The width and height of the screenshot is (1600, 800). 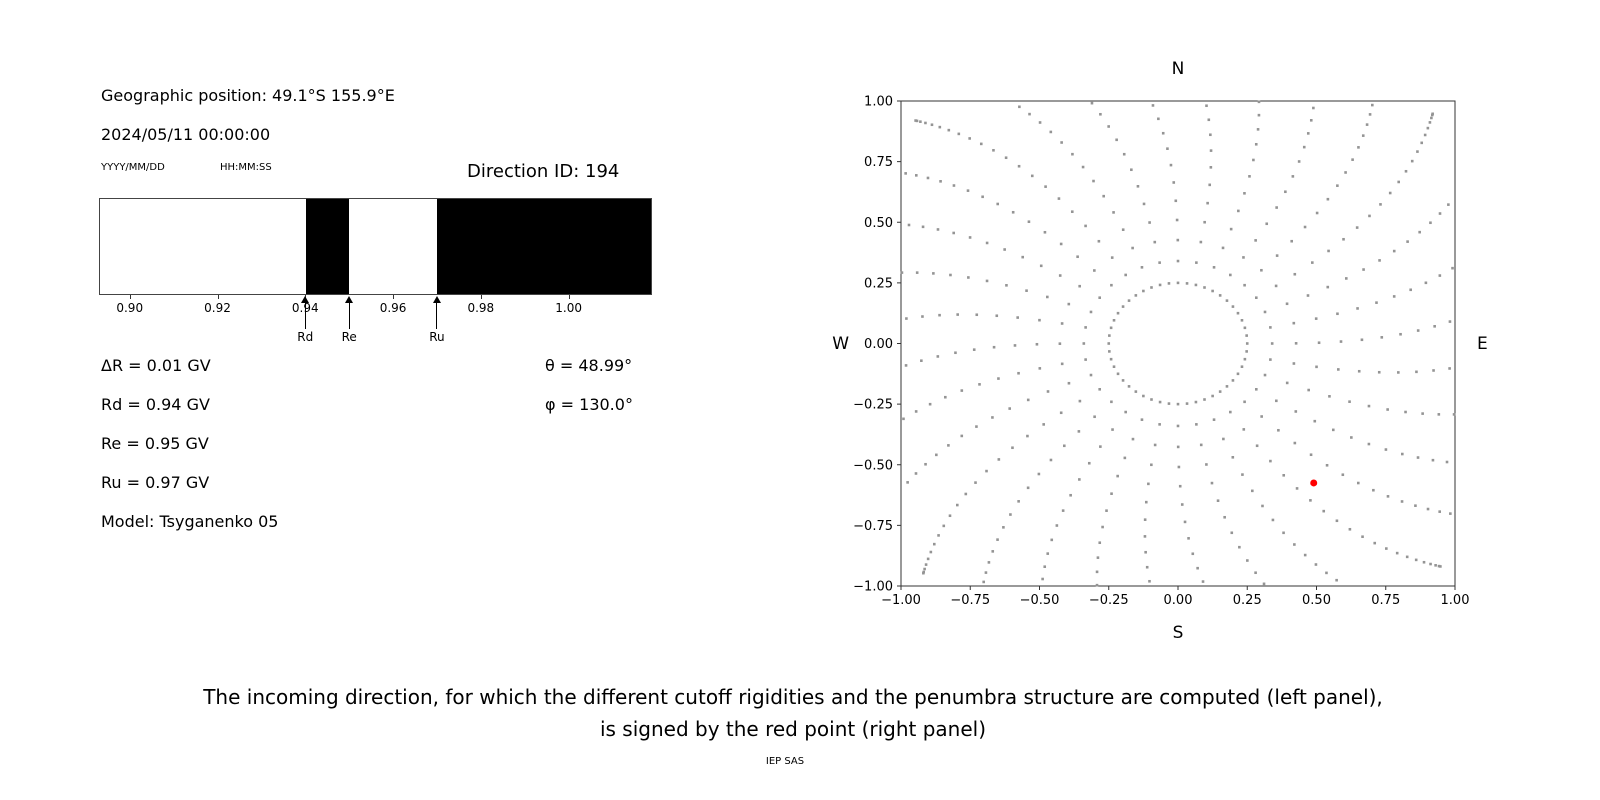 I want to click on x-tick-label: 0.75, so click(x=1385, y=600).